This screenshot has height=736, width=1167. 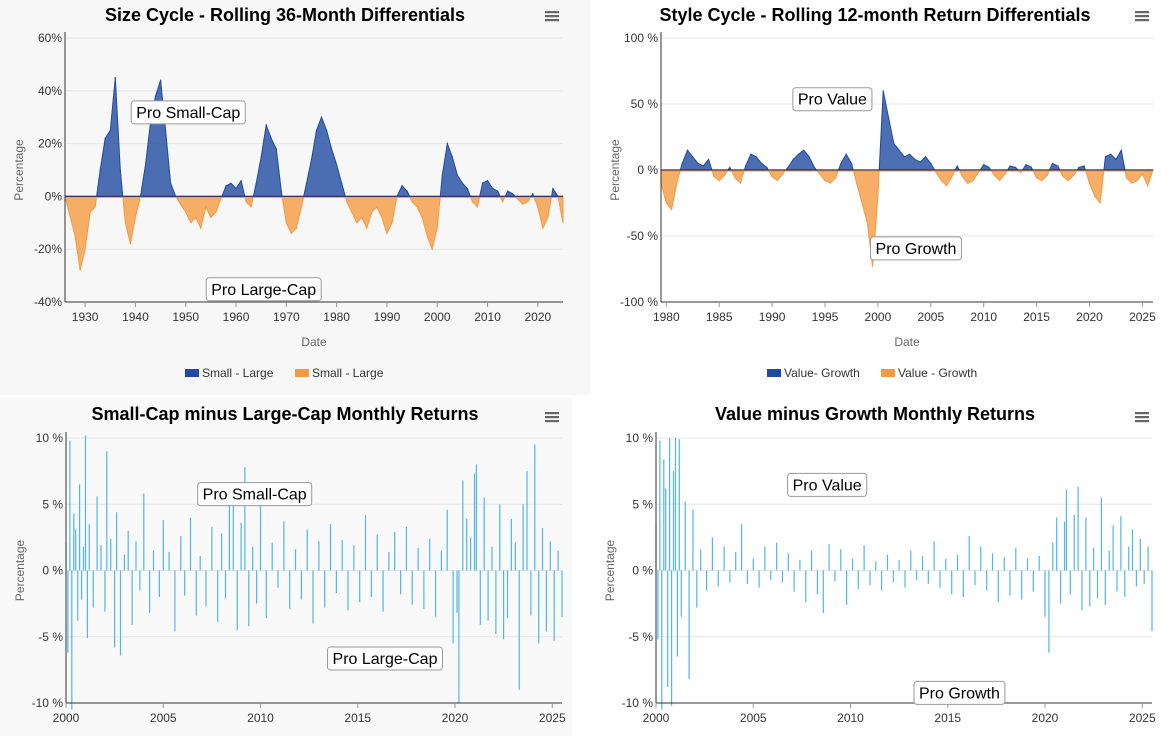 I want to click on annotation-label: Pro Large-Cap, so click(x=263, y=290).